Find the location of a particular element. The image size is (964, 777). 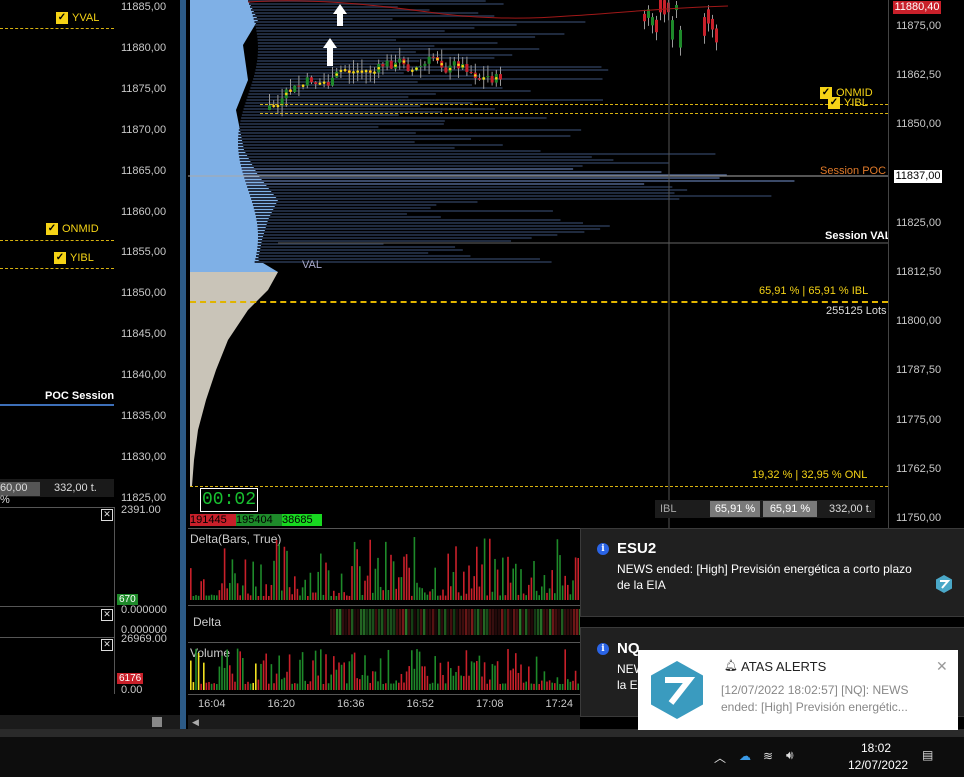

volume-subpanel is located at coordinates (384, 668).